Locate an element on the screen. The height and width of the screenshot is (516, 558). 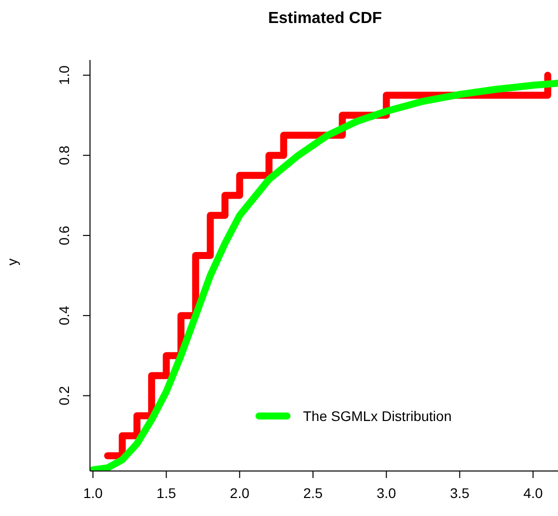
x-tick-label: 2.0 is located at coordinates (240, 492).